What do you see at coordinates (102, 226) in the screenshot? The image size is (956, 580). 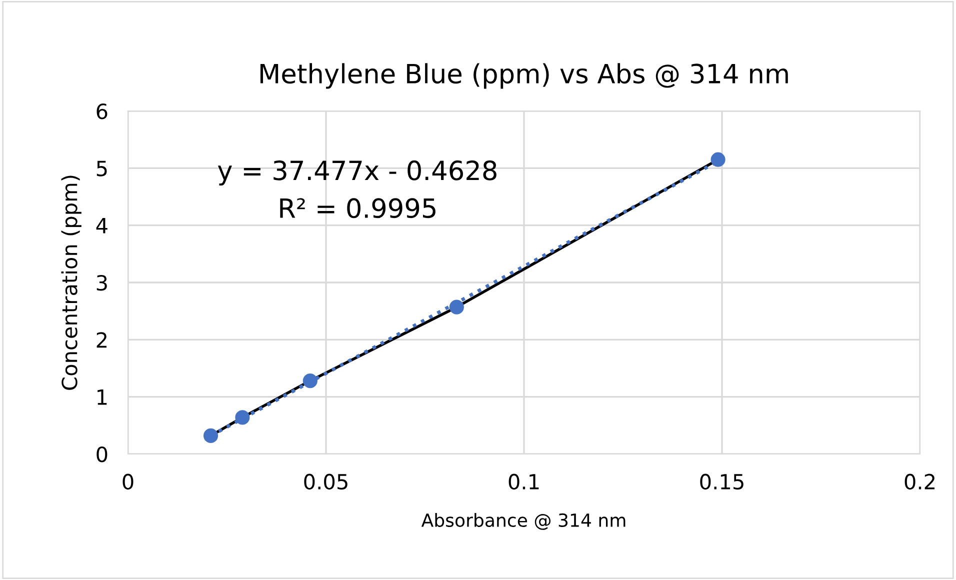 I see `y-tick-label: 4` at bounding box center [102, 226].